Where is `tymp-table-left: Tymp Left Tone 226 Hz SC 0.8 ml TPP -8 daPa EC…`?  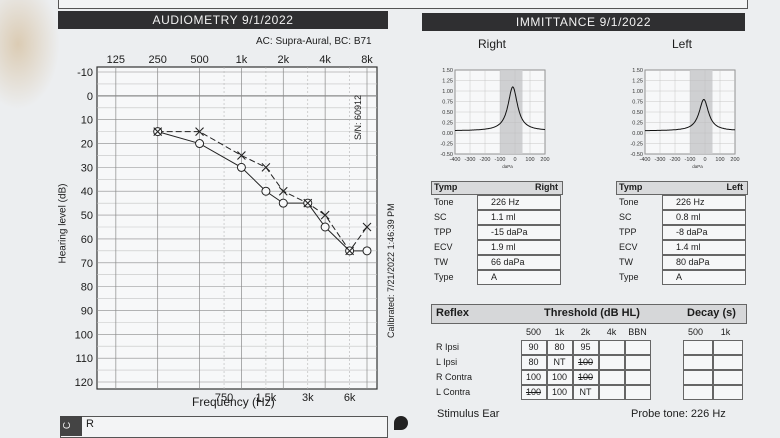
tymp-table-left: Tymp Left Tone 226 Hz SC 0.8 ml TPP -8 daPa EC… is located at coordinates (682, 233).